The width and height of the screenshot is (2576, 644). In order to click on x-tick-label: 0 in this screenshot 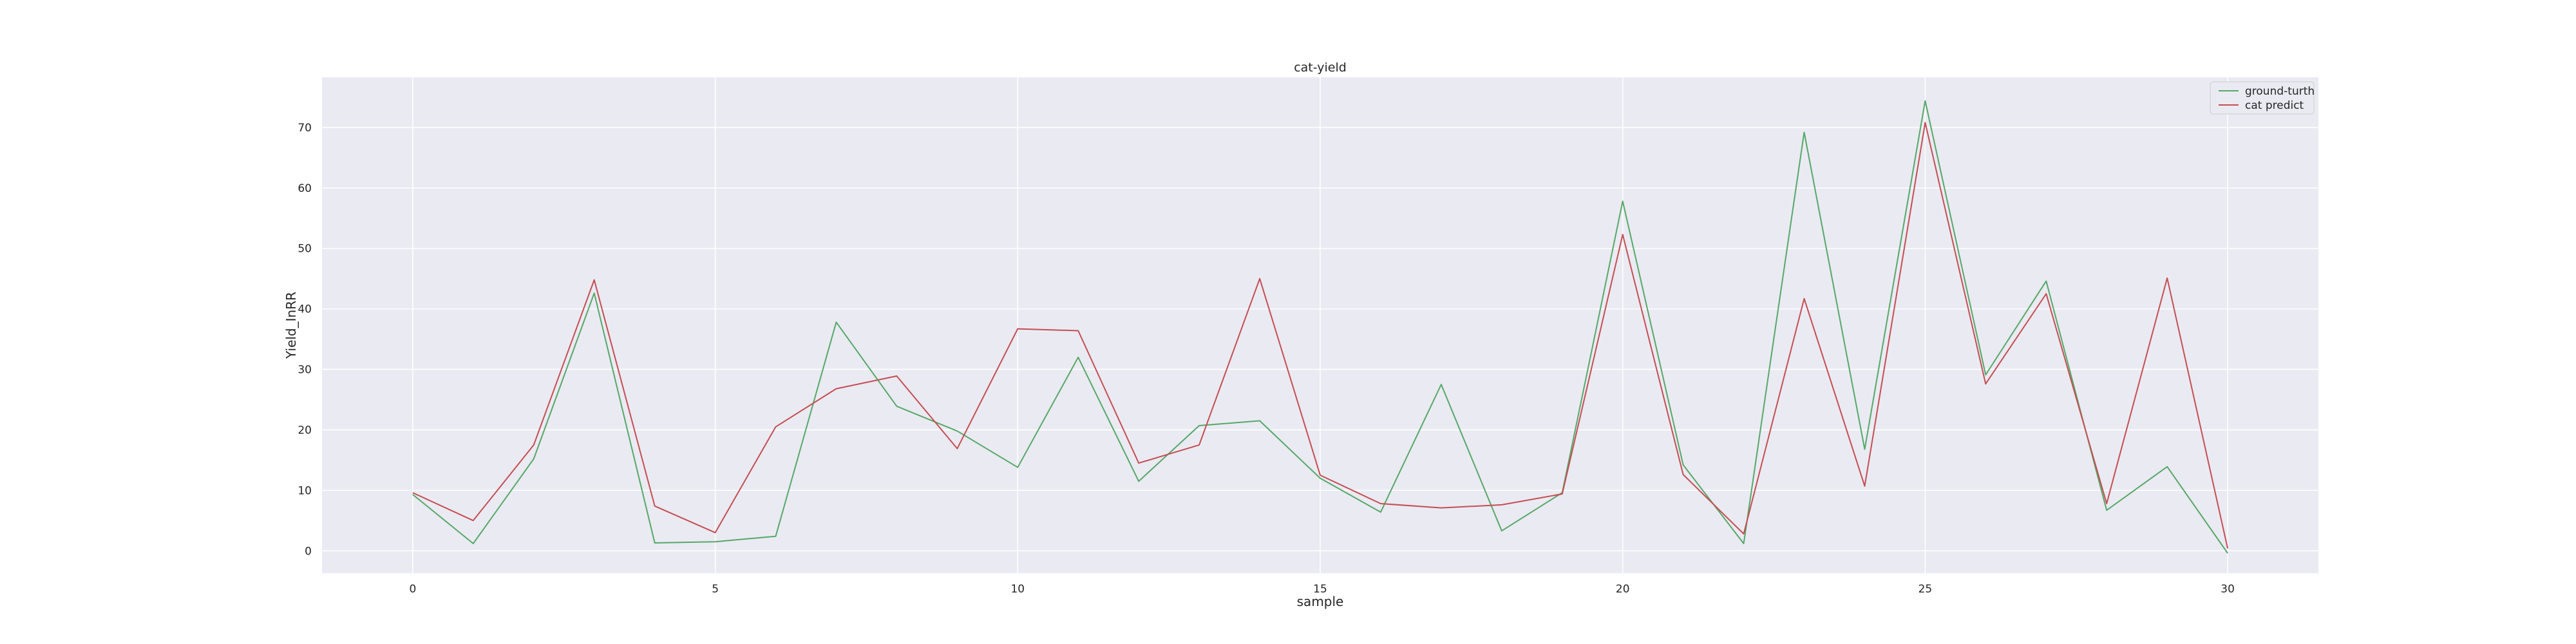, I will do `click(413, 589)`.